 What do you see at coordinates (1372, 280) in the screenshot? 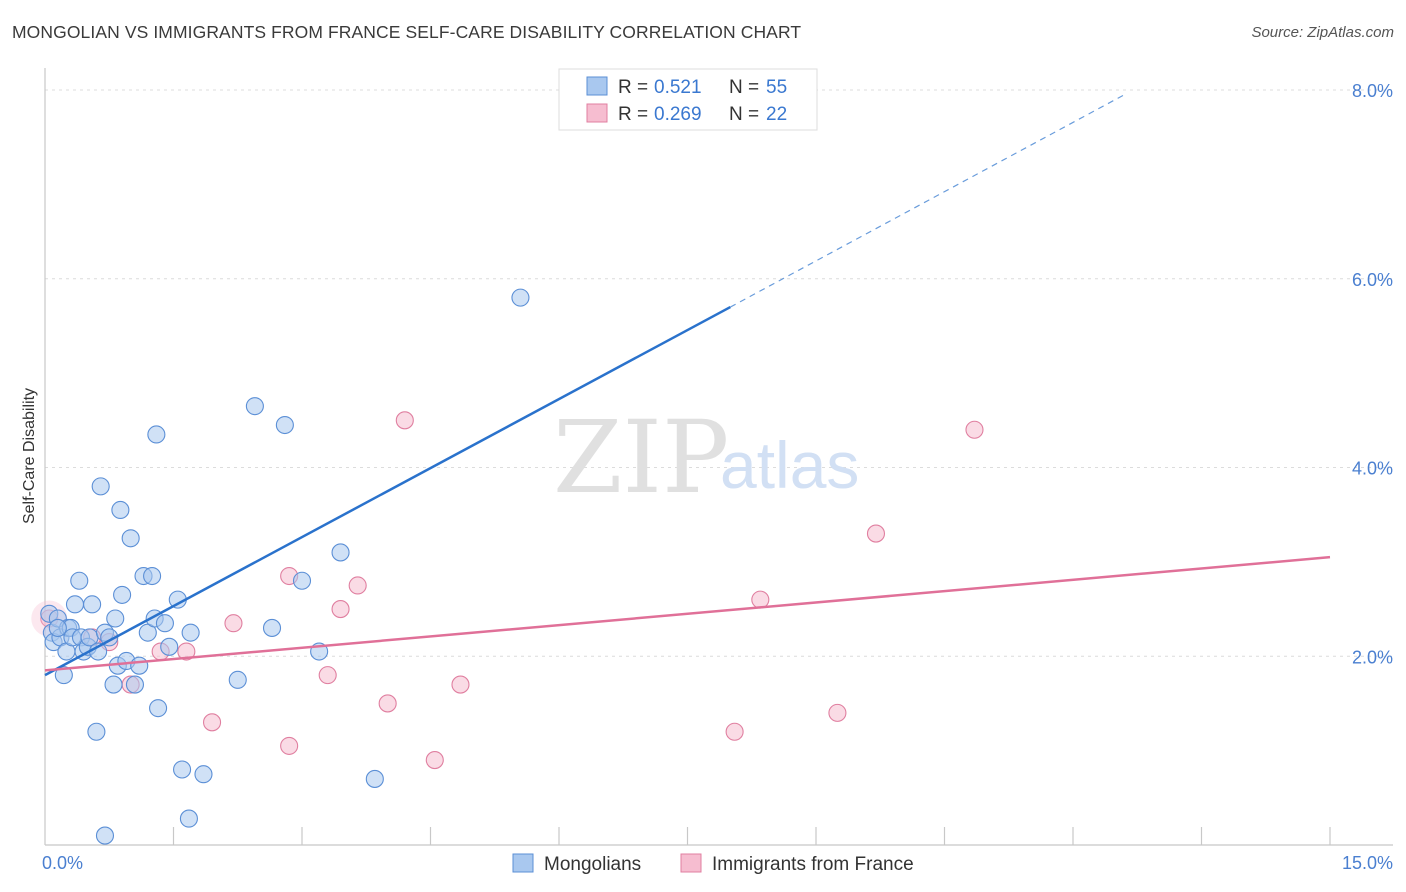
I see `y-tick-label: 6.0%` at bounding box center [1372, 280].